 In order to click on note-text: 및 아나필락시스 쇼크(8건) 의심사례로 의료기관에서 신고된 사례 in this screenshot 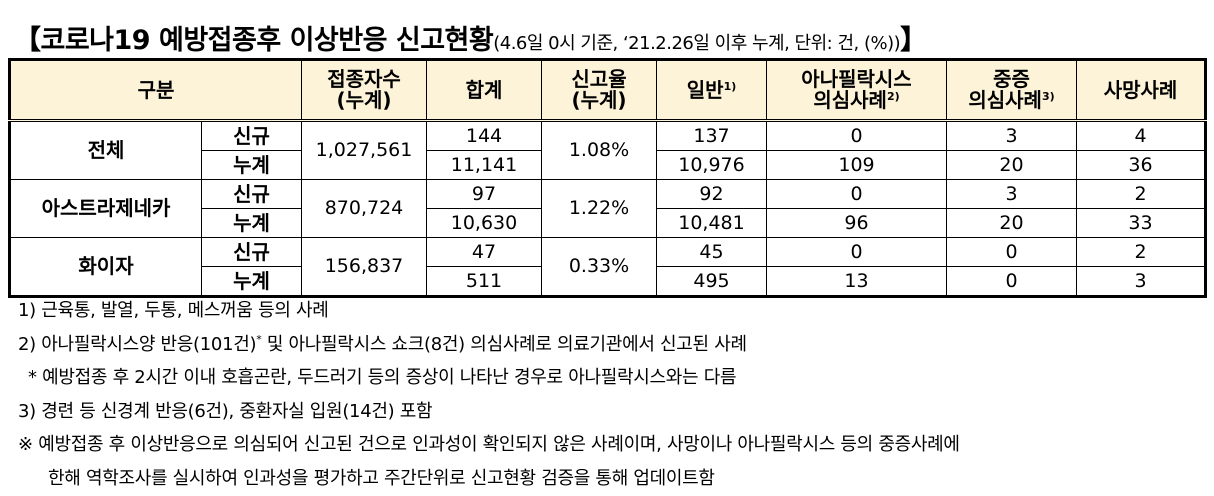, I will do `click(504, 344)`.